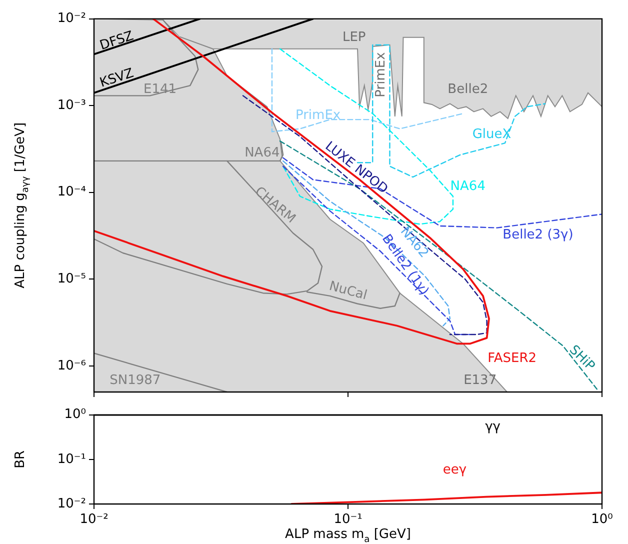 The width and height of the screenshot is (628, 544). I want to click on series-label: γγ, so click(493, 427).